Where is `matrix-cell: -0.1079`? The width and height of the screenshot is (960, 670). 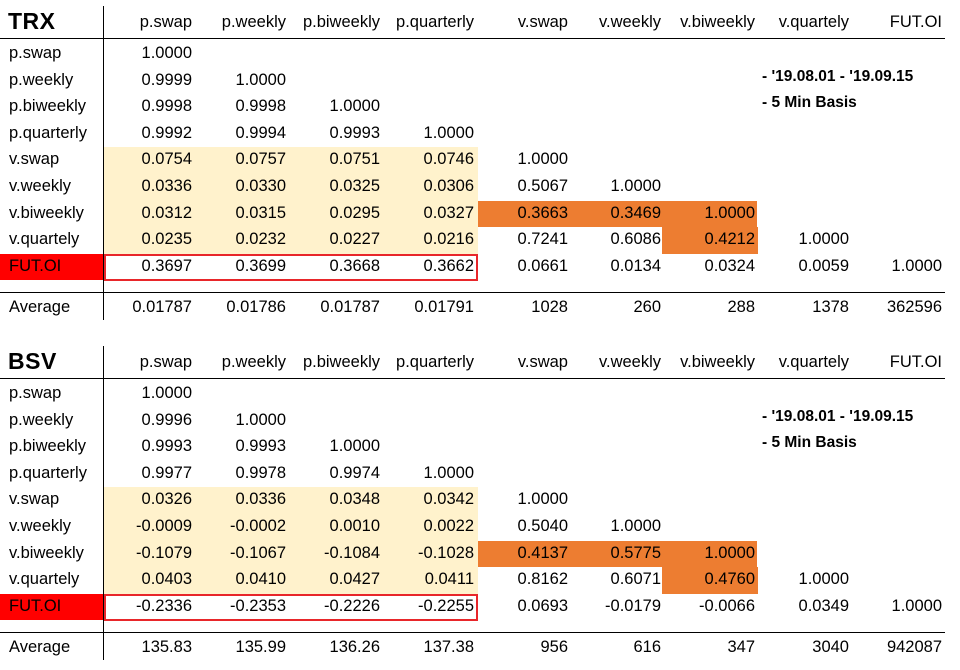
matrix-cell: -0.1079 is located at coordinates (164, 552).